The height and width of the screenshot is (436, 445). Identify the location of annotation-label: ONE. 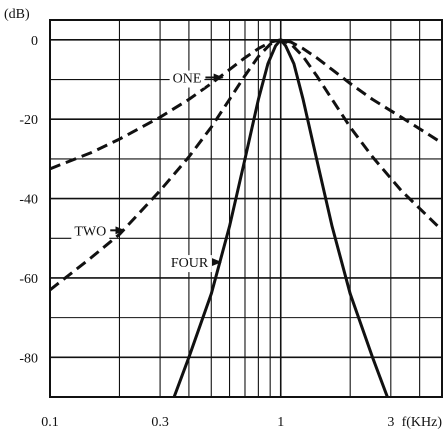
(187, 79).